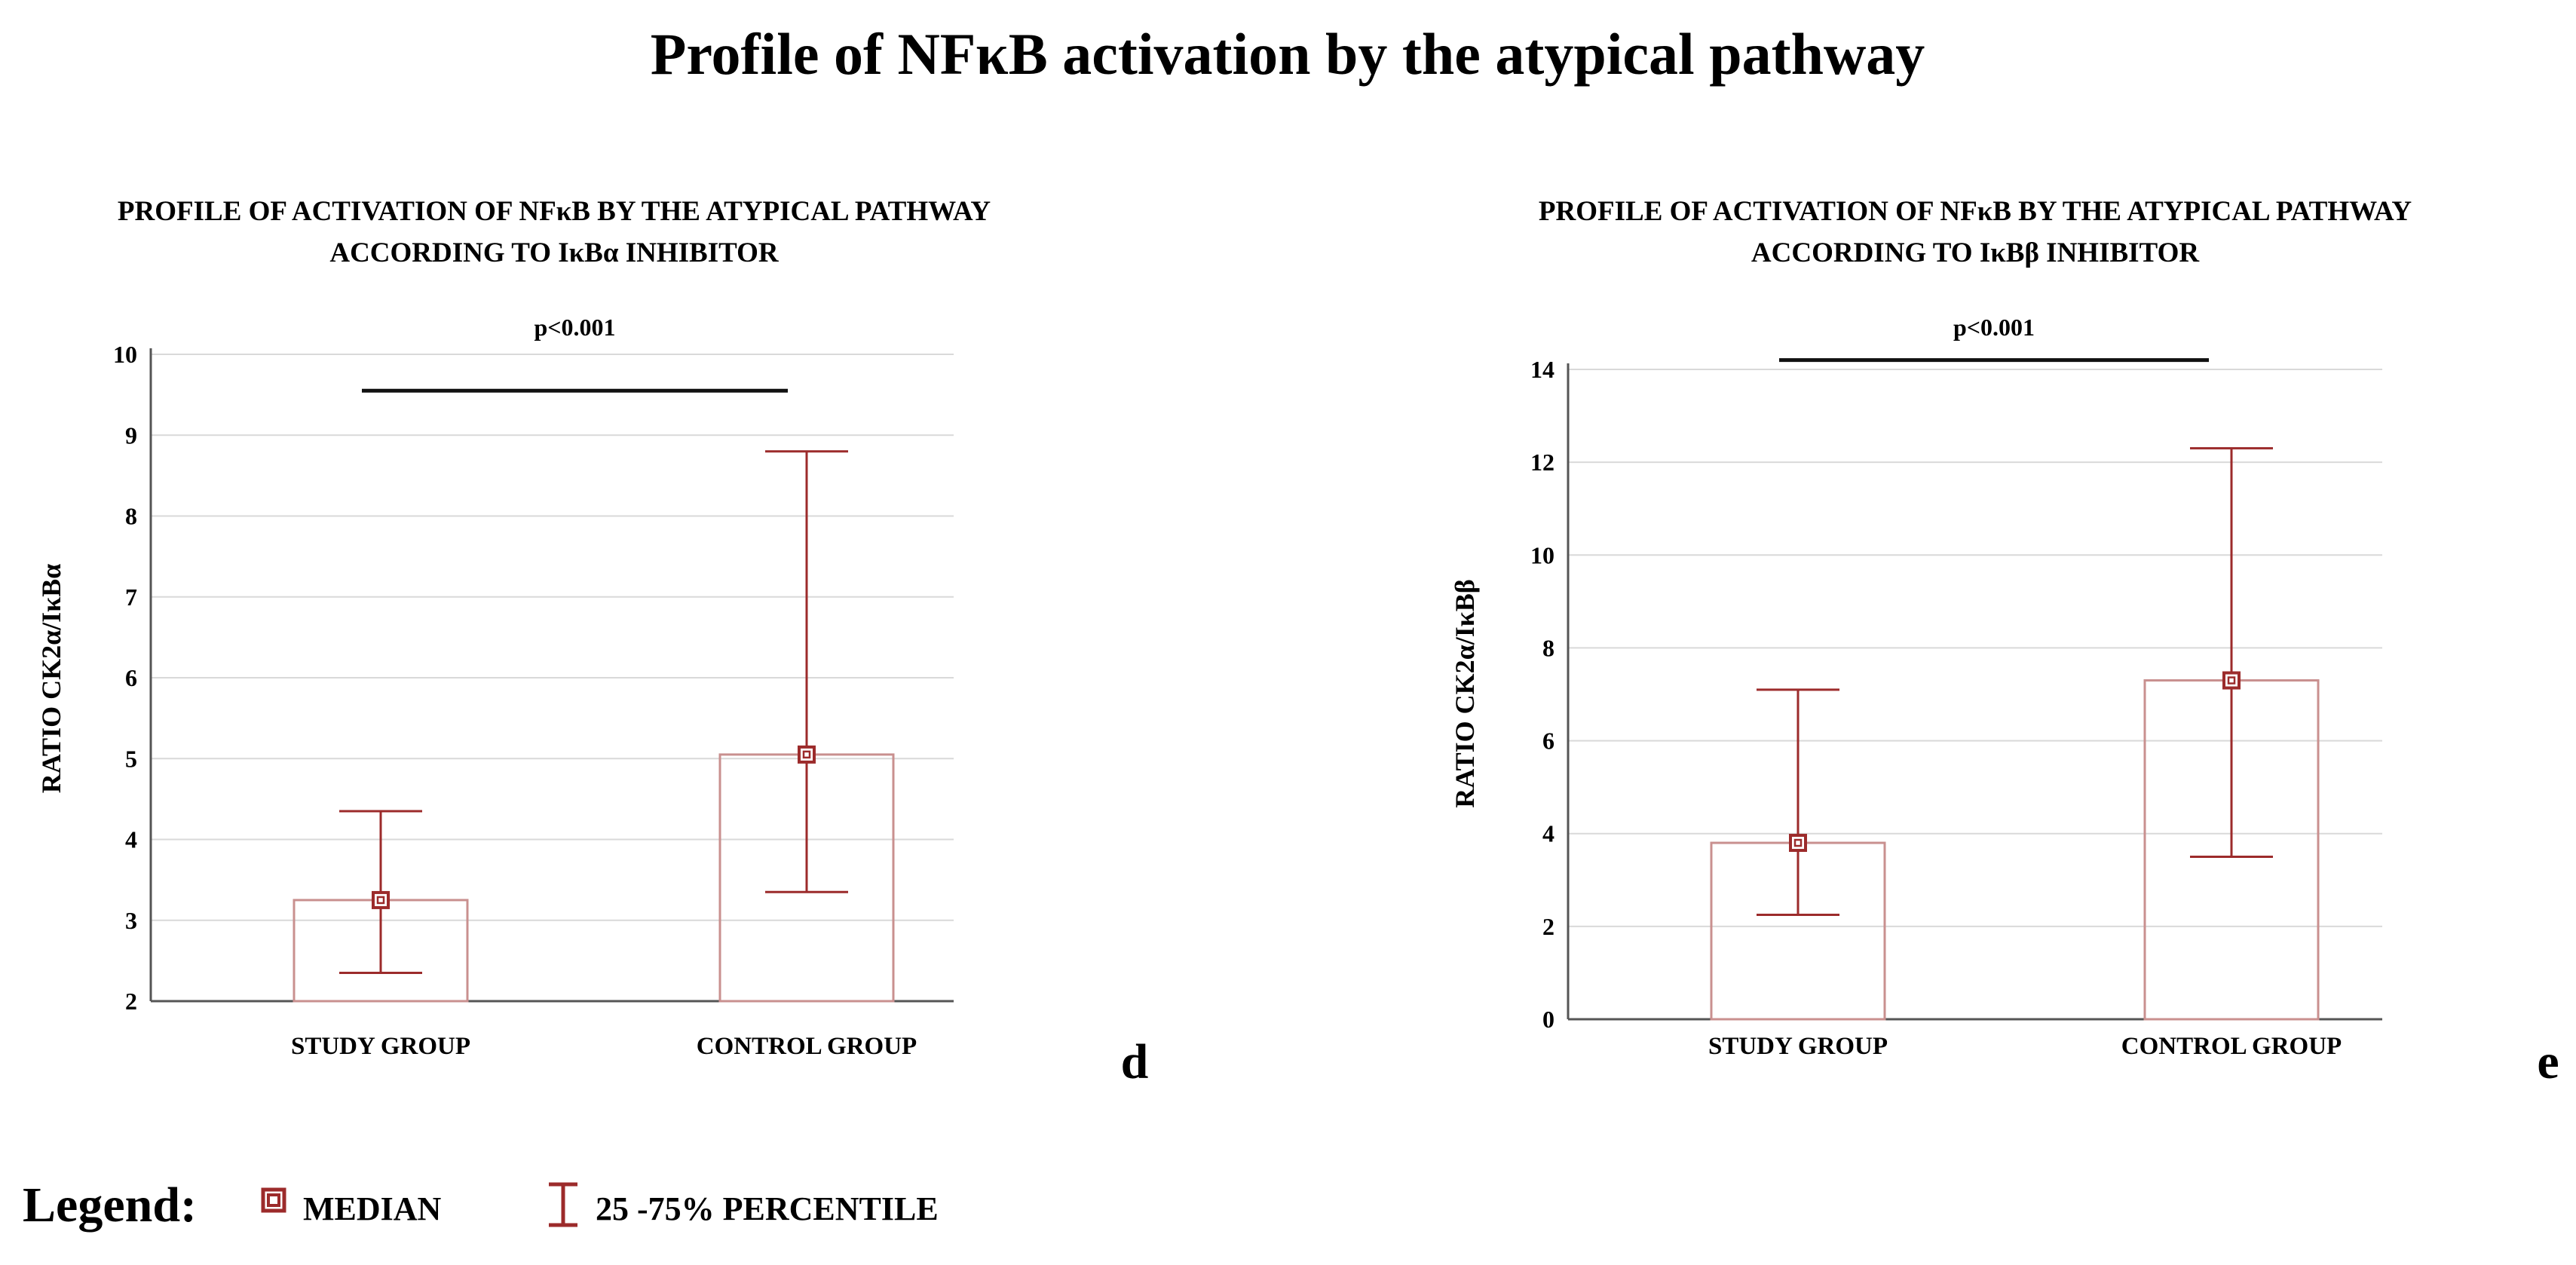 The width and height of the screenshot is (2576, 1265). Describe the element at coordinates (1548, 1019) in the screenshot. I see `y-tick-label: 0` at that location.